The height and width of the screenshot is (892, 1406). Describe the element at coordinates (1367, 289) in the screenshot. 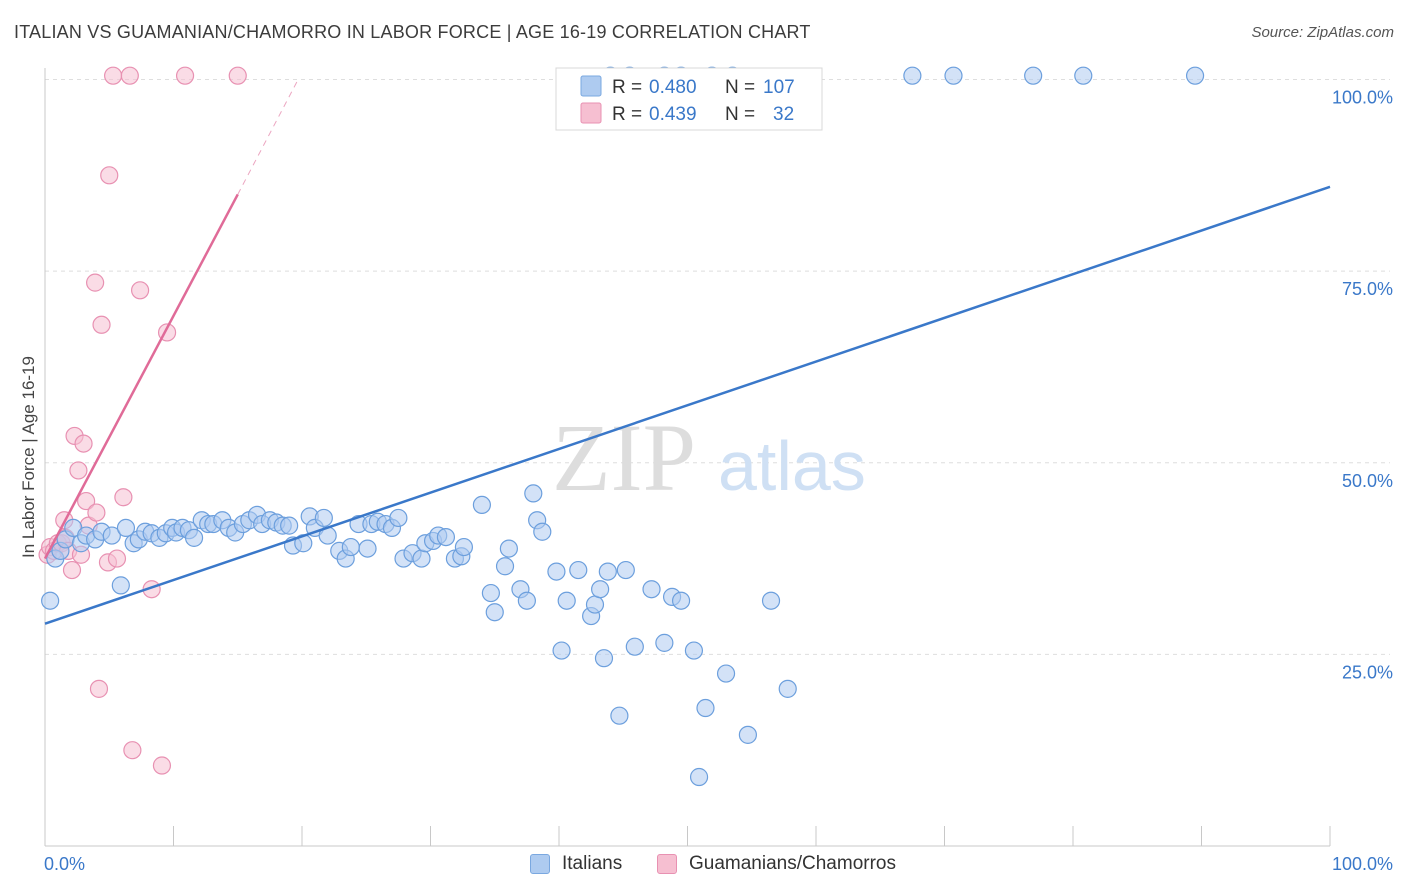

I see `y-tick-label: 75.0%` at that location.